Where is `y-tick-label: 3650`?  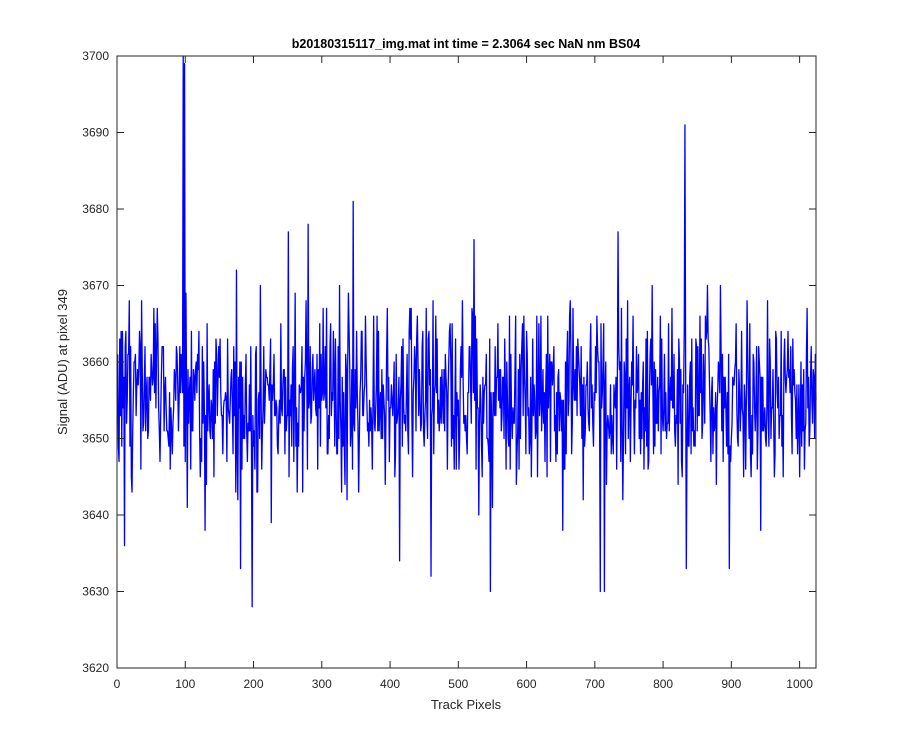
y-tick-label: 3650 is located at coordinates (95, 439).